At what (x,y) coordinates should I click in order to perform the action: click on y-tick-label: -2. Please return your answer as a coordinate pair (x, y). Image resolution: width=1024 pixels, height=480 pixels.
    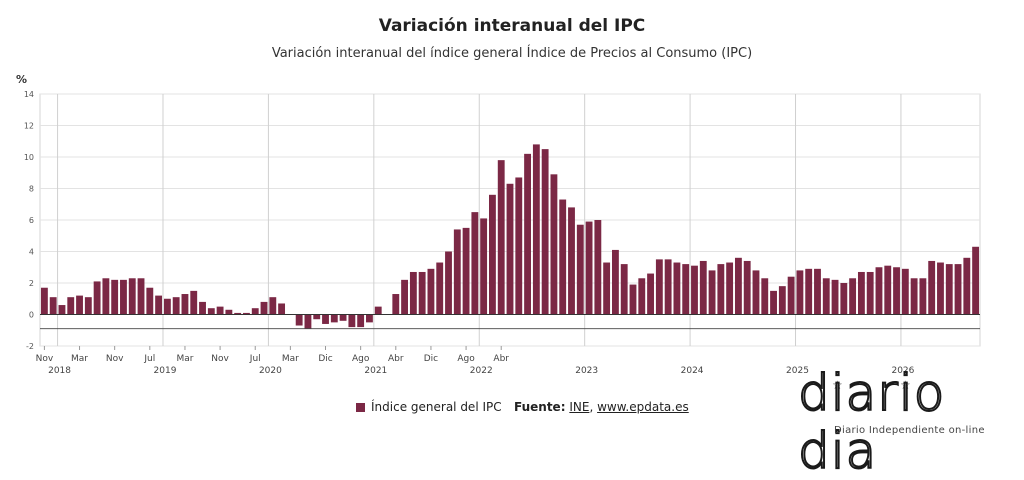
    Looking at the image, I should click on (30, 346).